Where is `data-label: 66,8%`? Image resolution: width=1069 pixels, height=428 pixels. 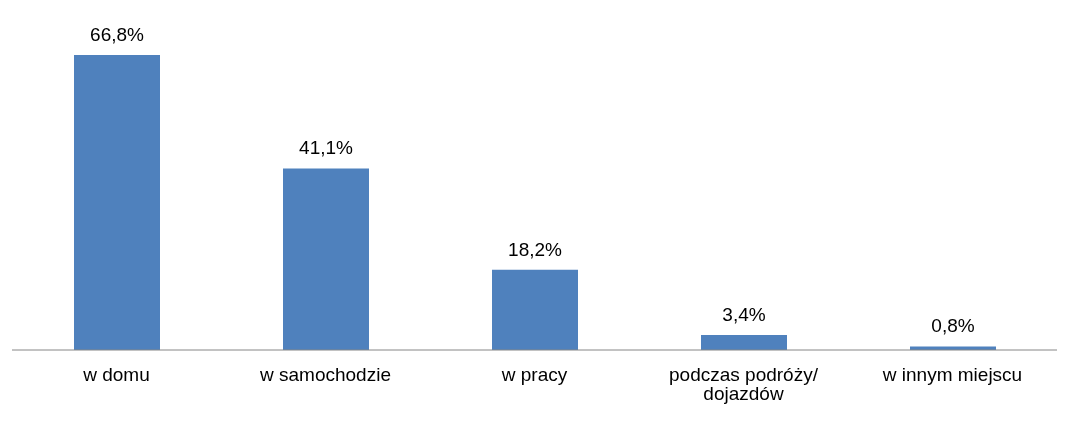 data-label: 66,8% is located at coordinates (117, 34).